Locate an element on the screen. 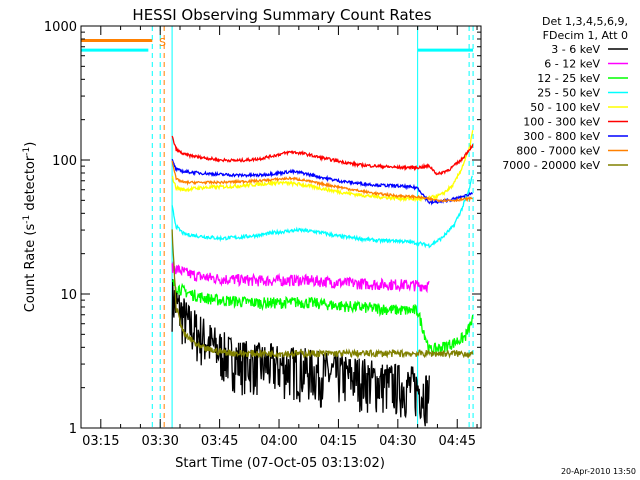 Image resolution: width=640 pixels, height=480 pixels. legend-label: 25 - 50 keV is located at coordinates (568, 93).